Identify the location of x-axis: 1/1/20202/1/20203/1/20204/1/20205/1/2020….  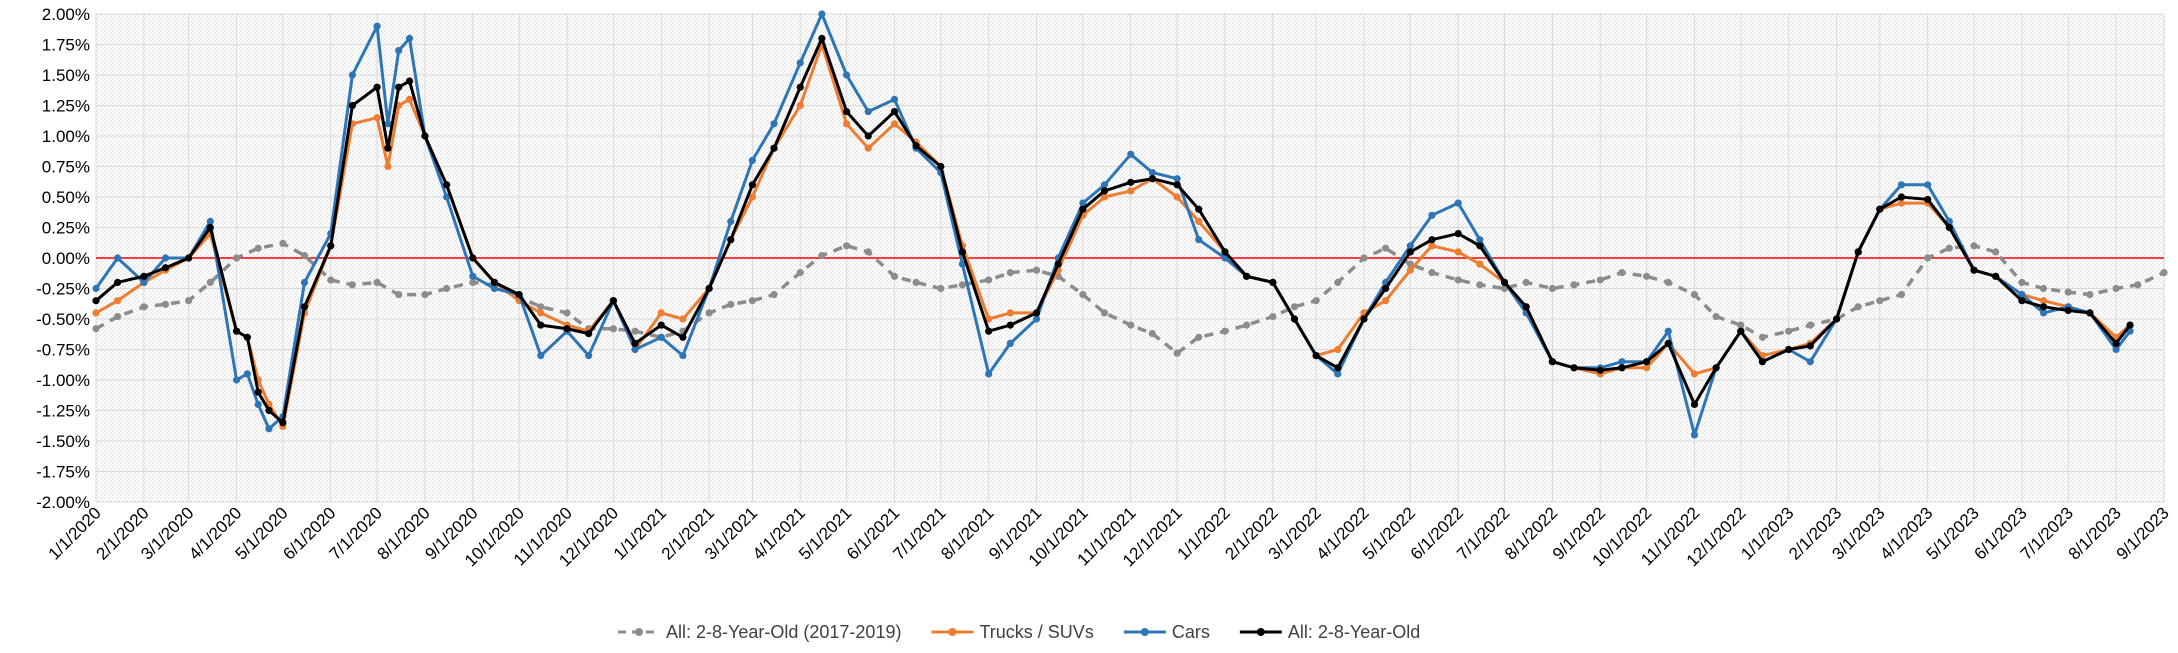
(1109, 536).